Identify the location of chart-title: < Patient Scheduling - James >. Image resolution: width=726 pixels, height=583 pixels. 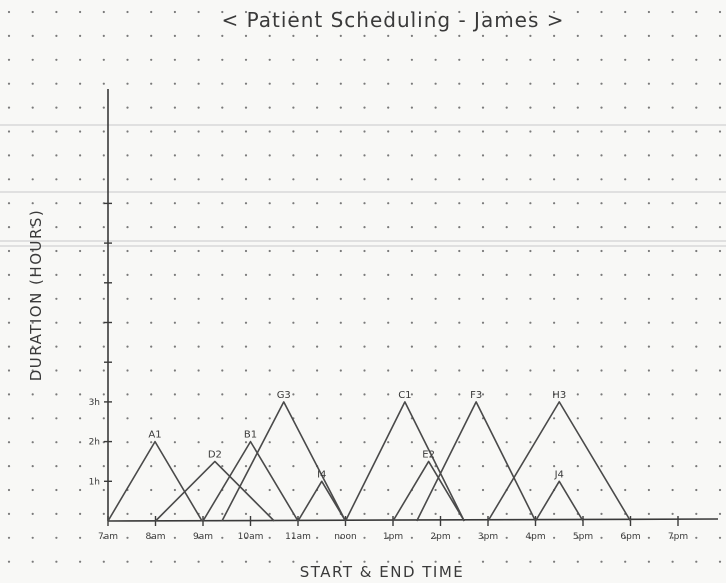
(392, 20).